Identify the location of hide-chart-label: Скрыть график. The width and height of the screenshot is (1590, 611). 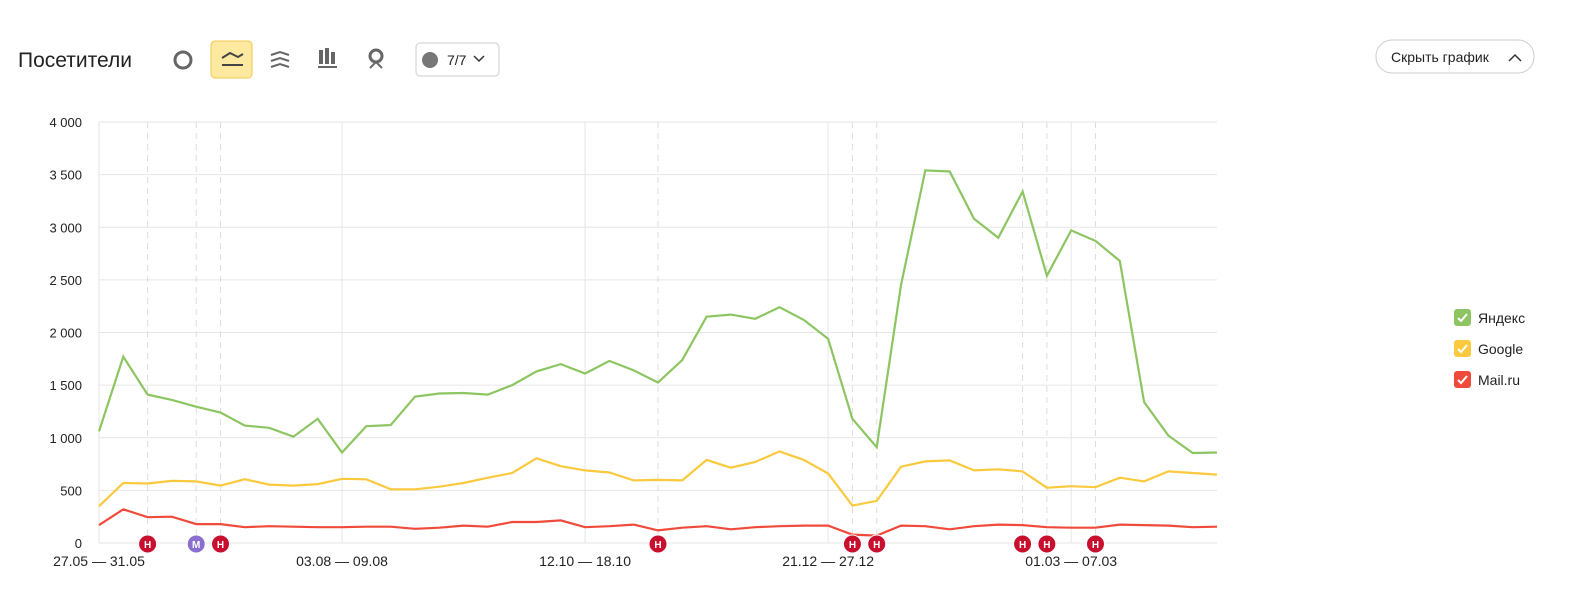
(1440, 57).